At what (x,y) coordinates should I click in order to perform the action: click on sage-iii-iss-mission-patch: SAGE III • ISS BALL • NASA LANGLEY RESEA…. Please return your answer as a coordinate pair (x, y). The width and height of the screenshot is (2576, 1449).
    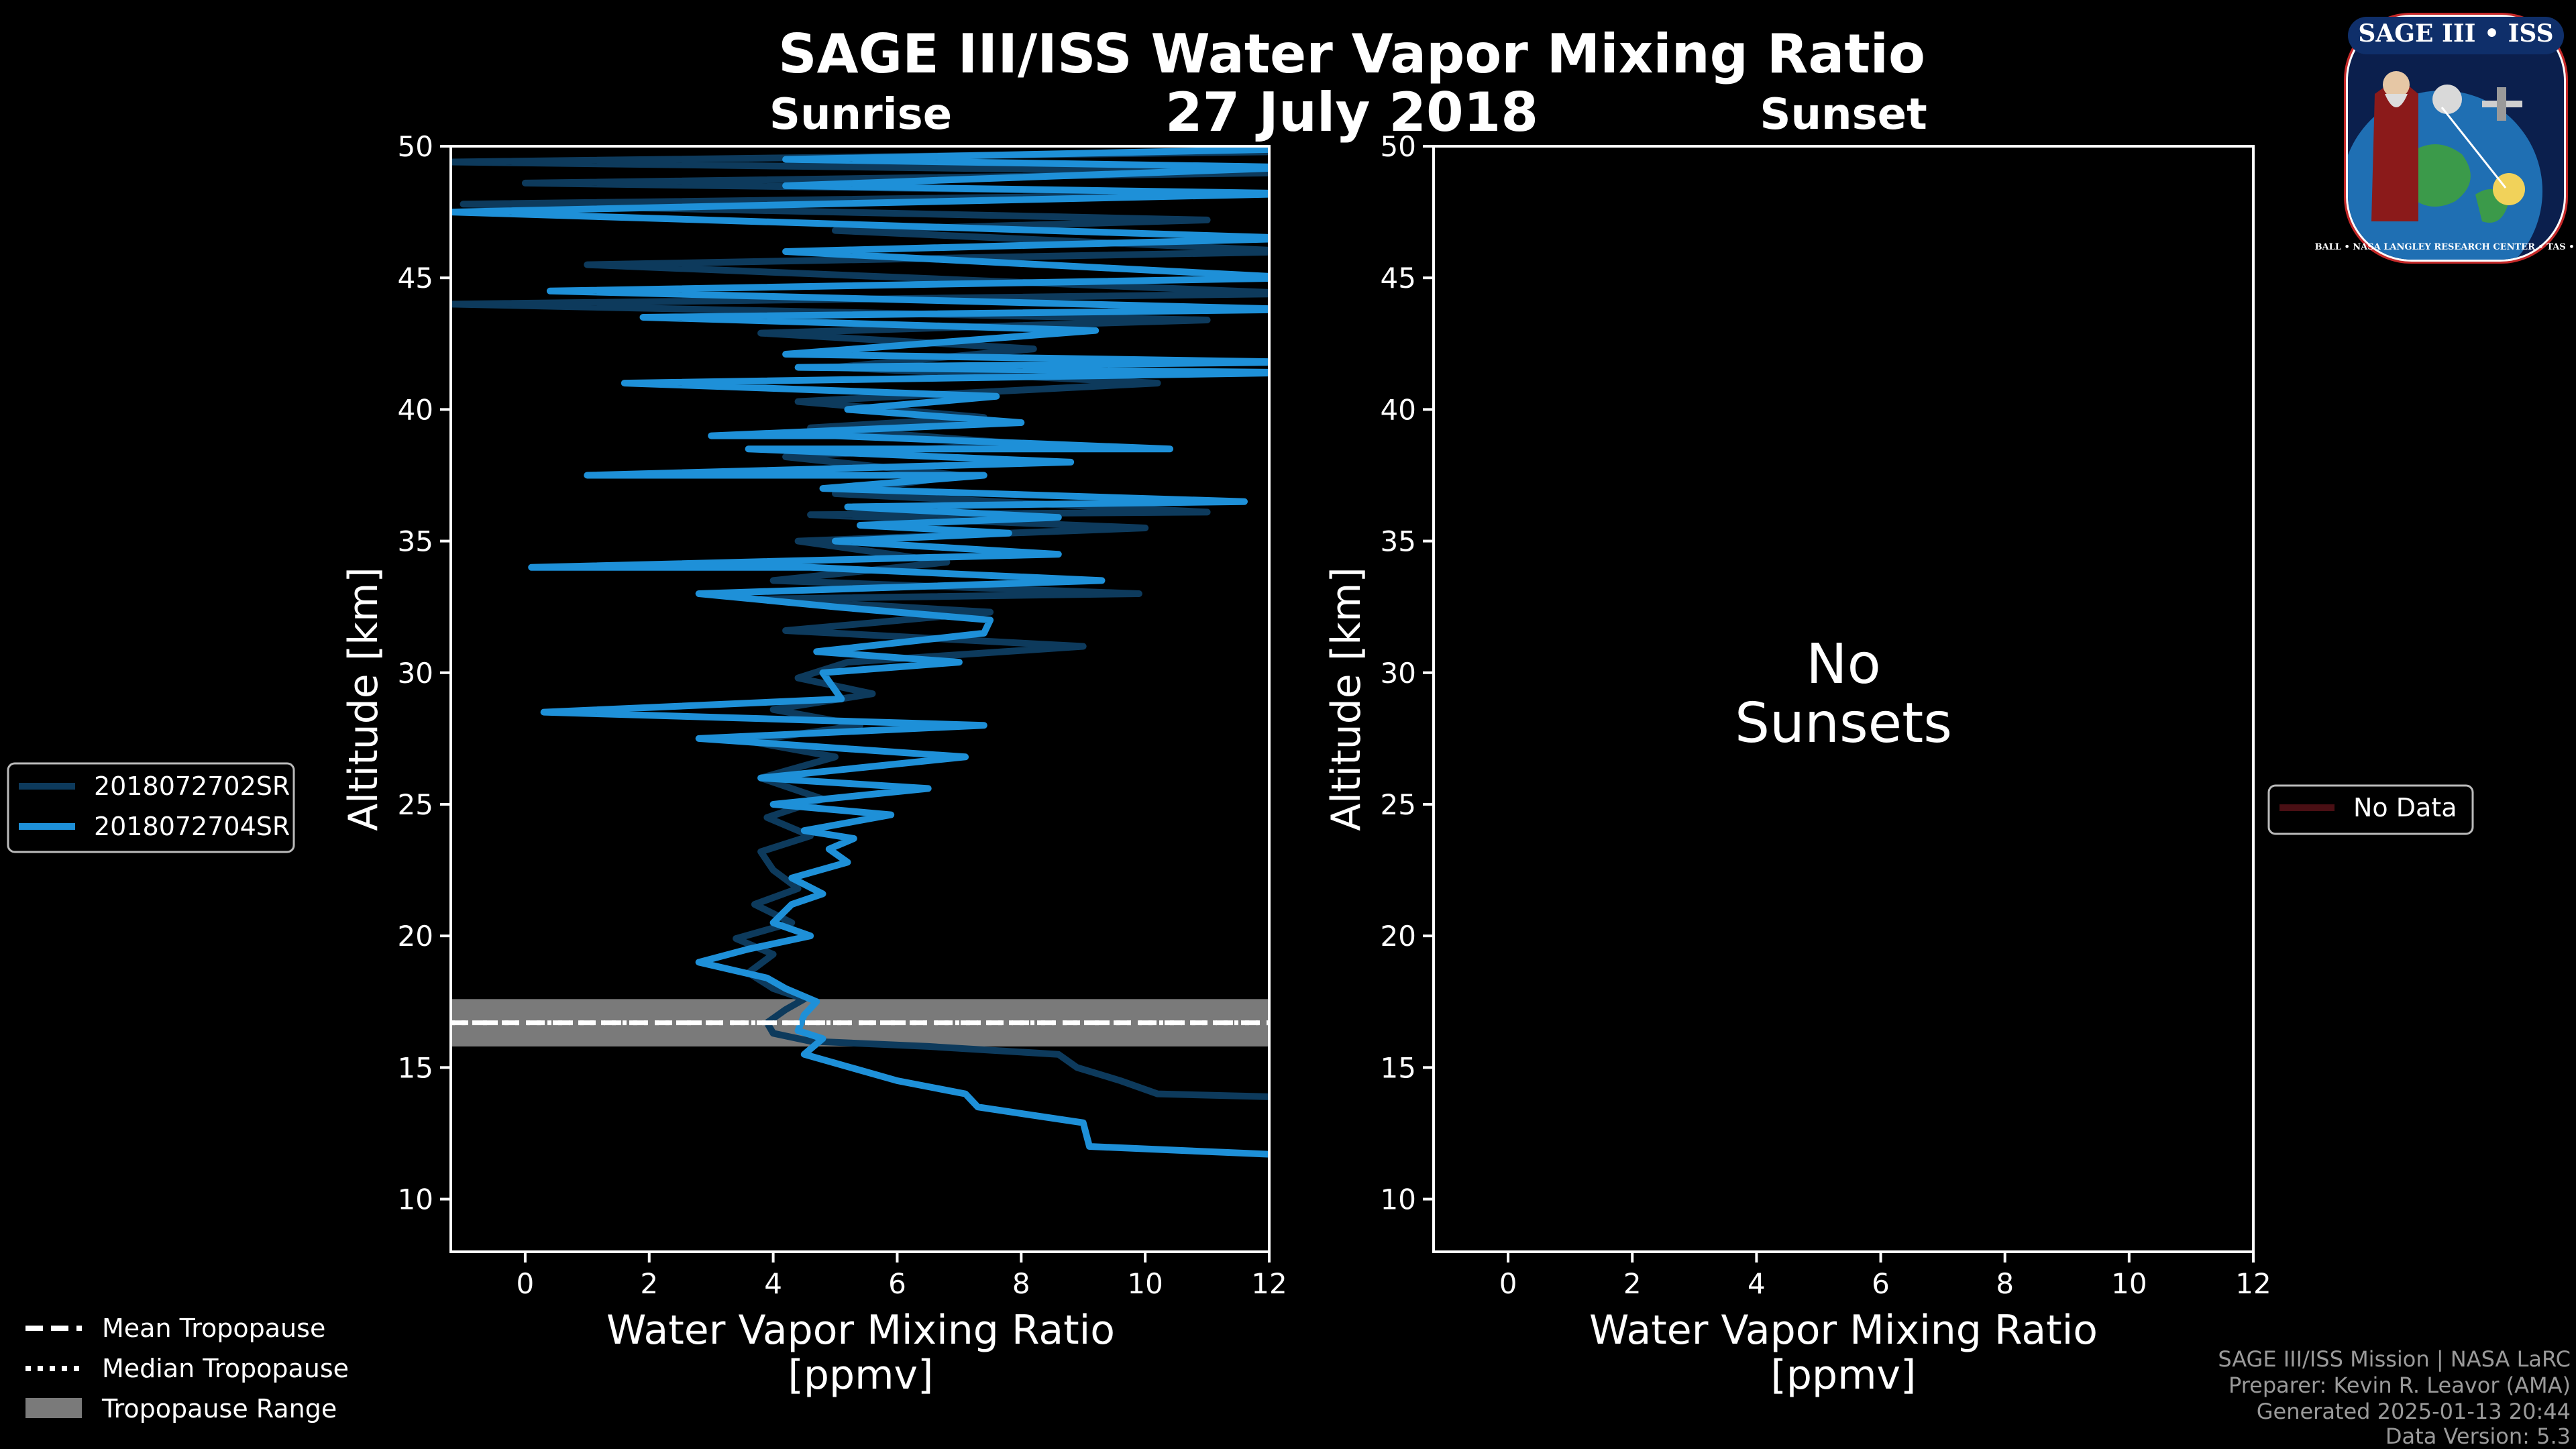
    Looking at the image, I should click on (2445, 138).